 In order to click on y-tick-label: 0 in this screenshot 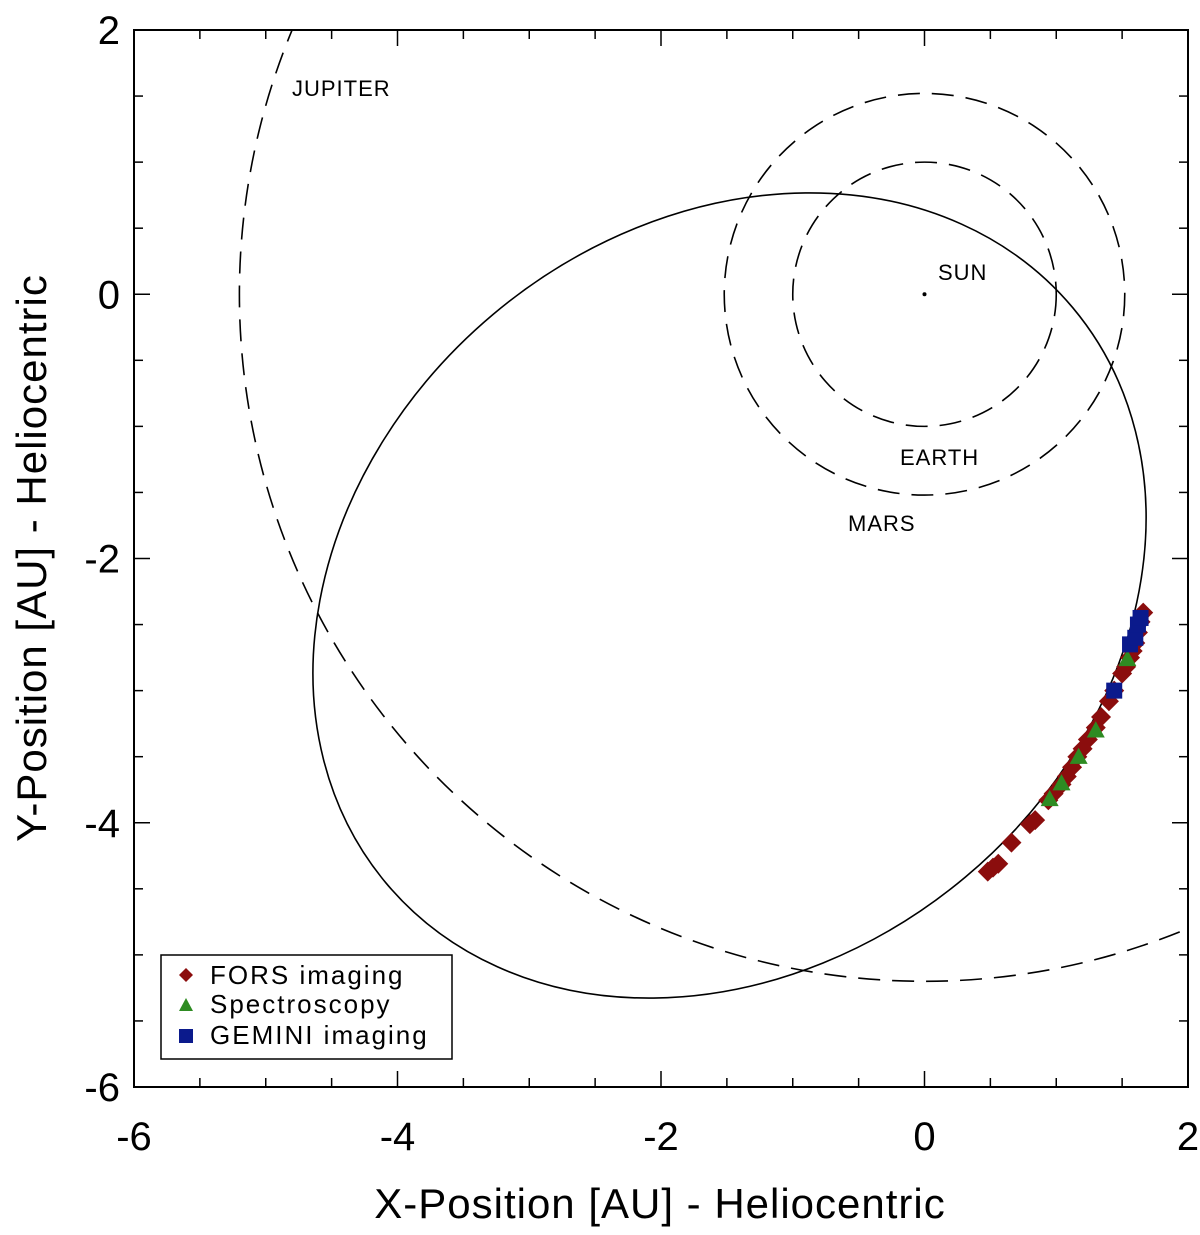, I will do `click(109, 295)`.